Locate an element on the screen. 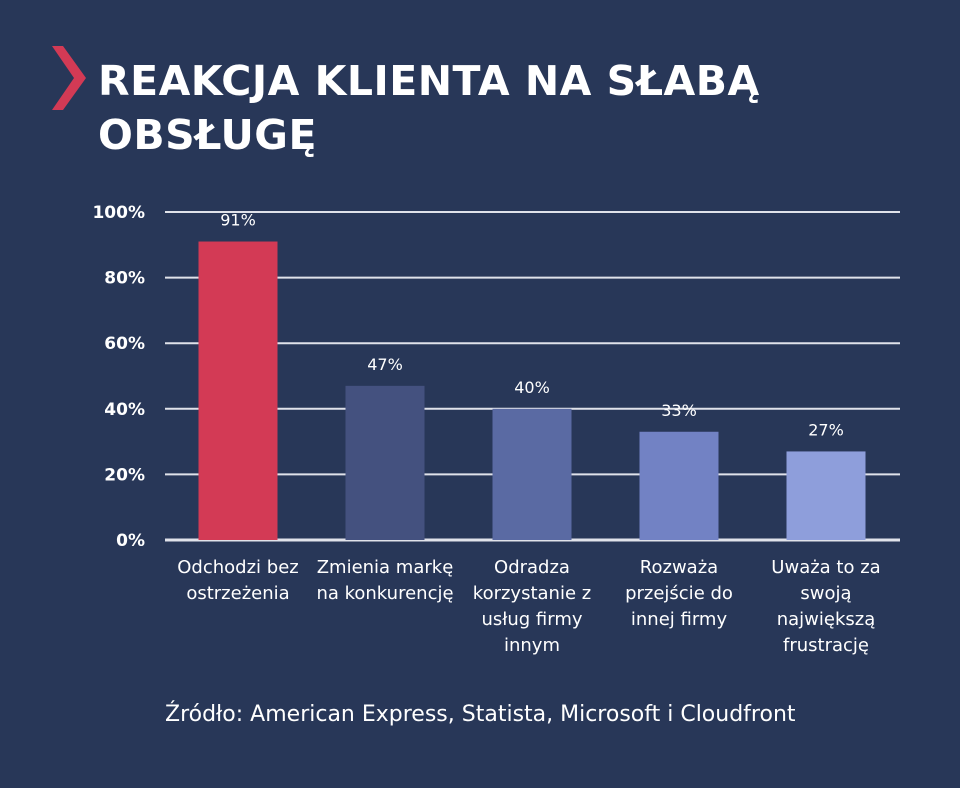 The height and width of the screenshot is (788, 960). x-tick-label: Zmienia markę na konkurencję is located at coordinates (385, 580).